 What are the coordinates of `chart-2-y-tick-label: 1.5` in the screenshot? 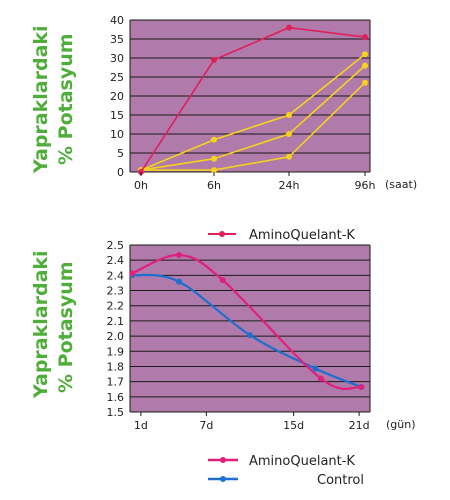 It's located at (116, 412).